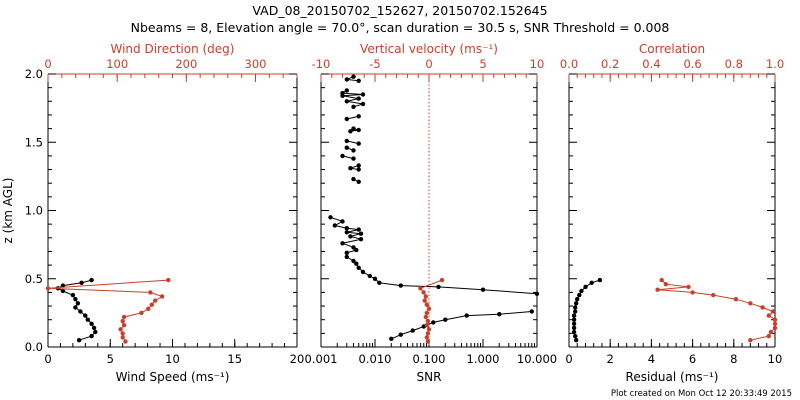 The image size is (800, 400). Describe the element at coordinates (34, 347) in the screenshot. I see `y-tick-label: 0.0` at that location.